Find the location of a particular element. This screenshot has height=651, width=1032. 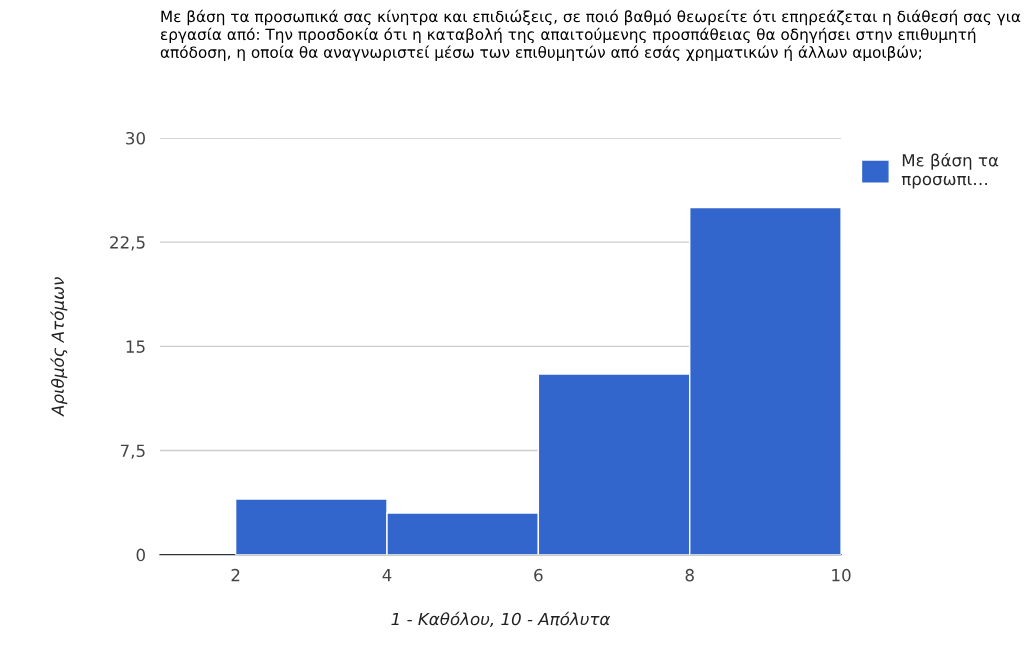

x-axis-title: 1 - Καθόλου, 10 - Απόλυτα is located at coordinates (501, 619).